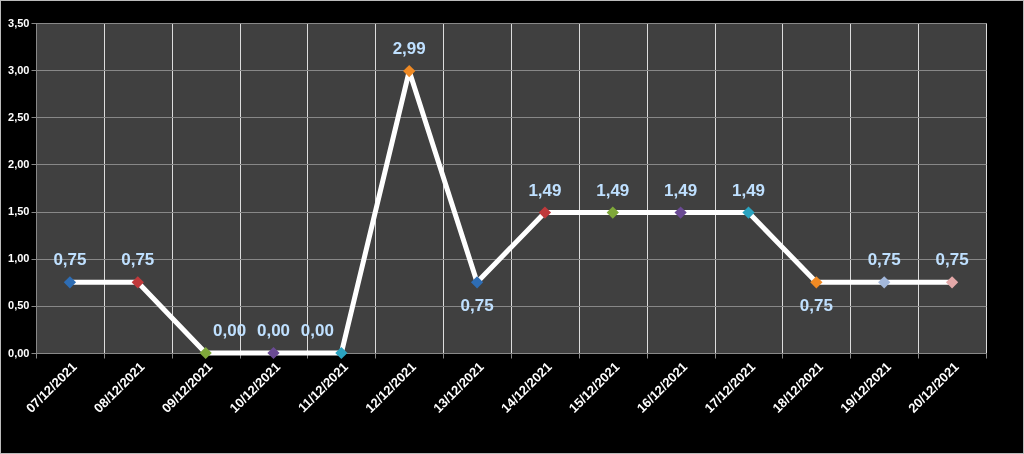 The height and width of the screenshot is (454, 1024). Describe the element at coordinates (19, 116) in the screenshot. I see `y-tick-label: 2,50` at that location.